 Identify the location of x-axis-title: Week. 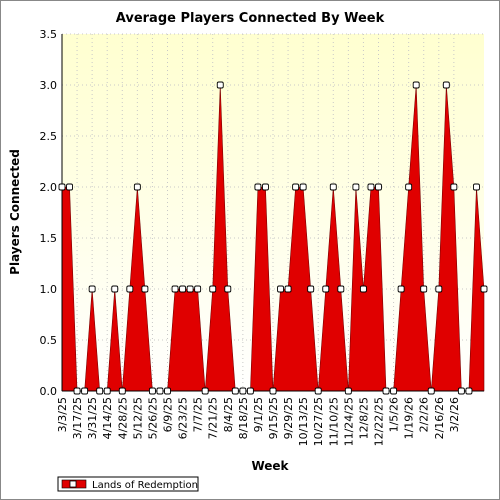
(270, 466).